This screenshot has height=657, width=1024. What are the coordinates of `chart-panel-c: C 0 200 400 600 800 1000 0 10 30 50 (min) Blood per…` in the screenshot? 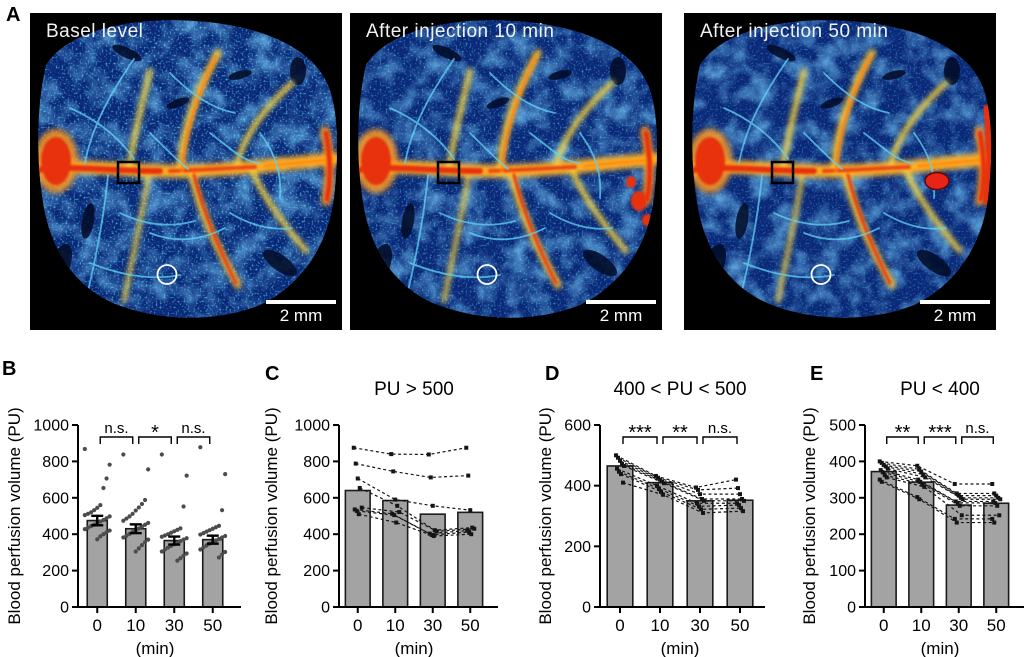 It's located at (375, 506).